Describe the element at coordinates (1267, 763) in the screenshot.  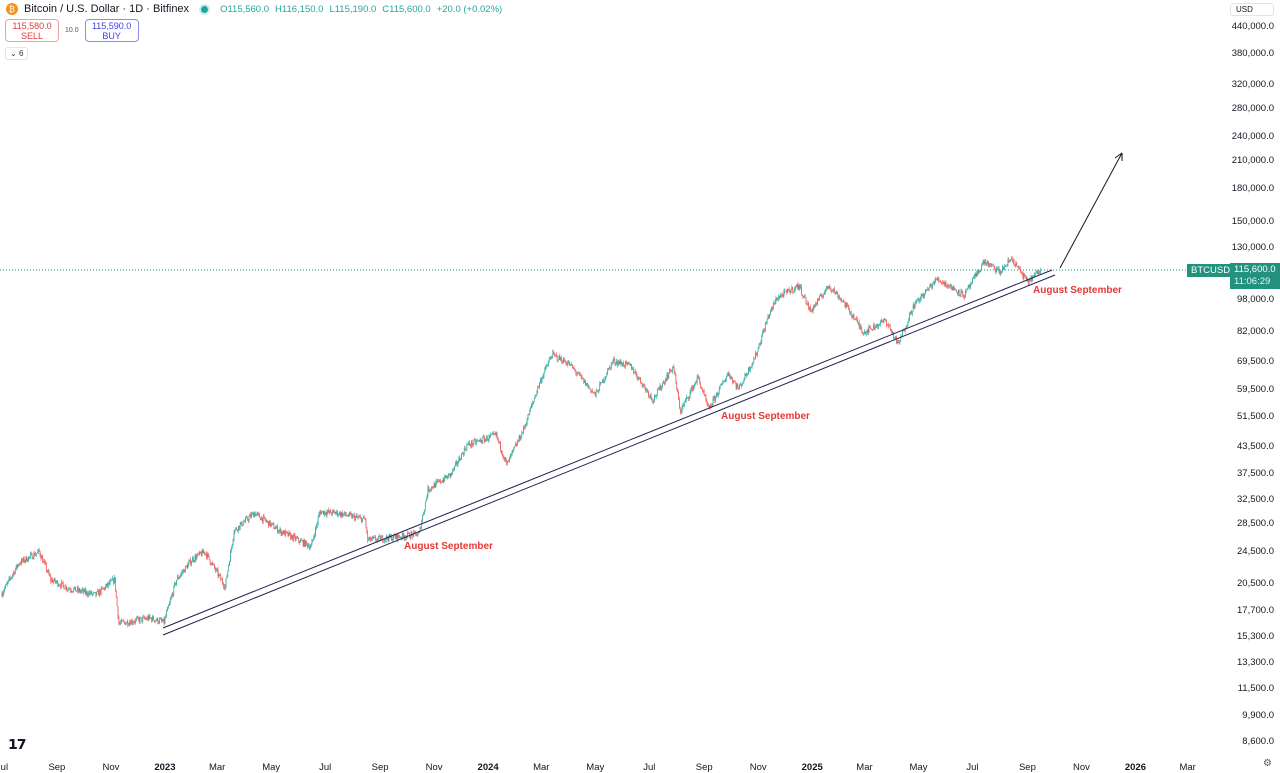
I see `settings-icon: ⚙` at that location.